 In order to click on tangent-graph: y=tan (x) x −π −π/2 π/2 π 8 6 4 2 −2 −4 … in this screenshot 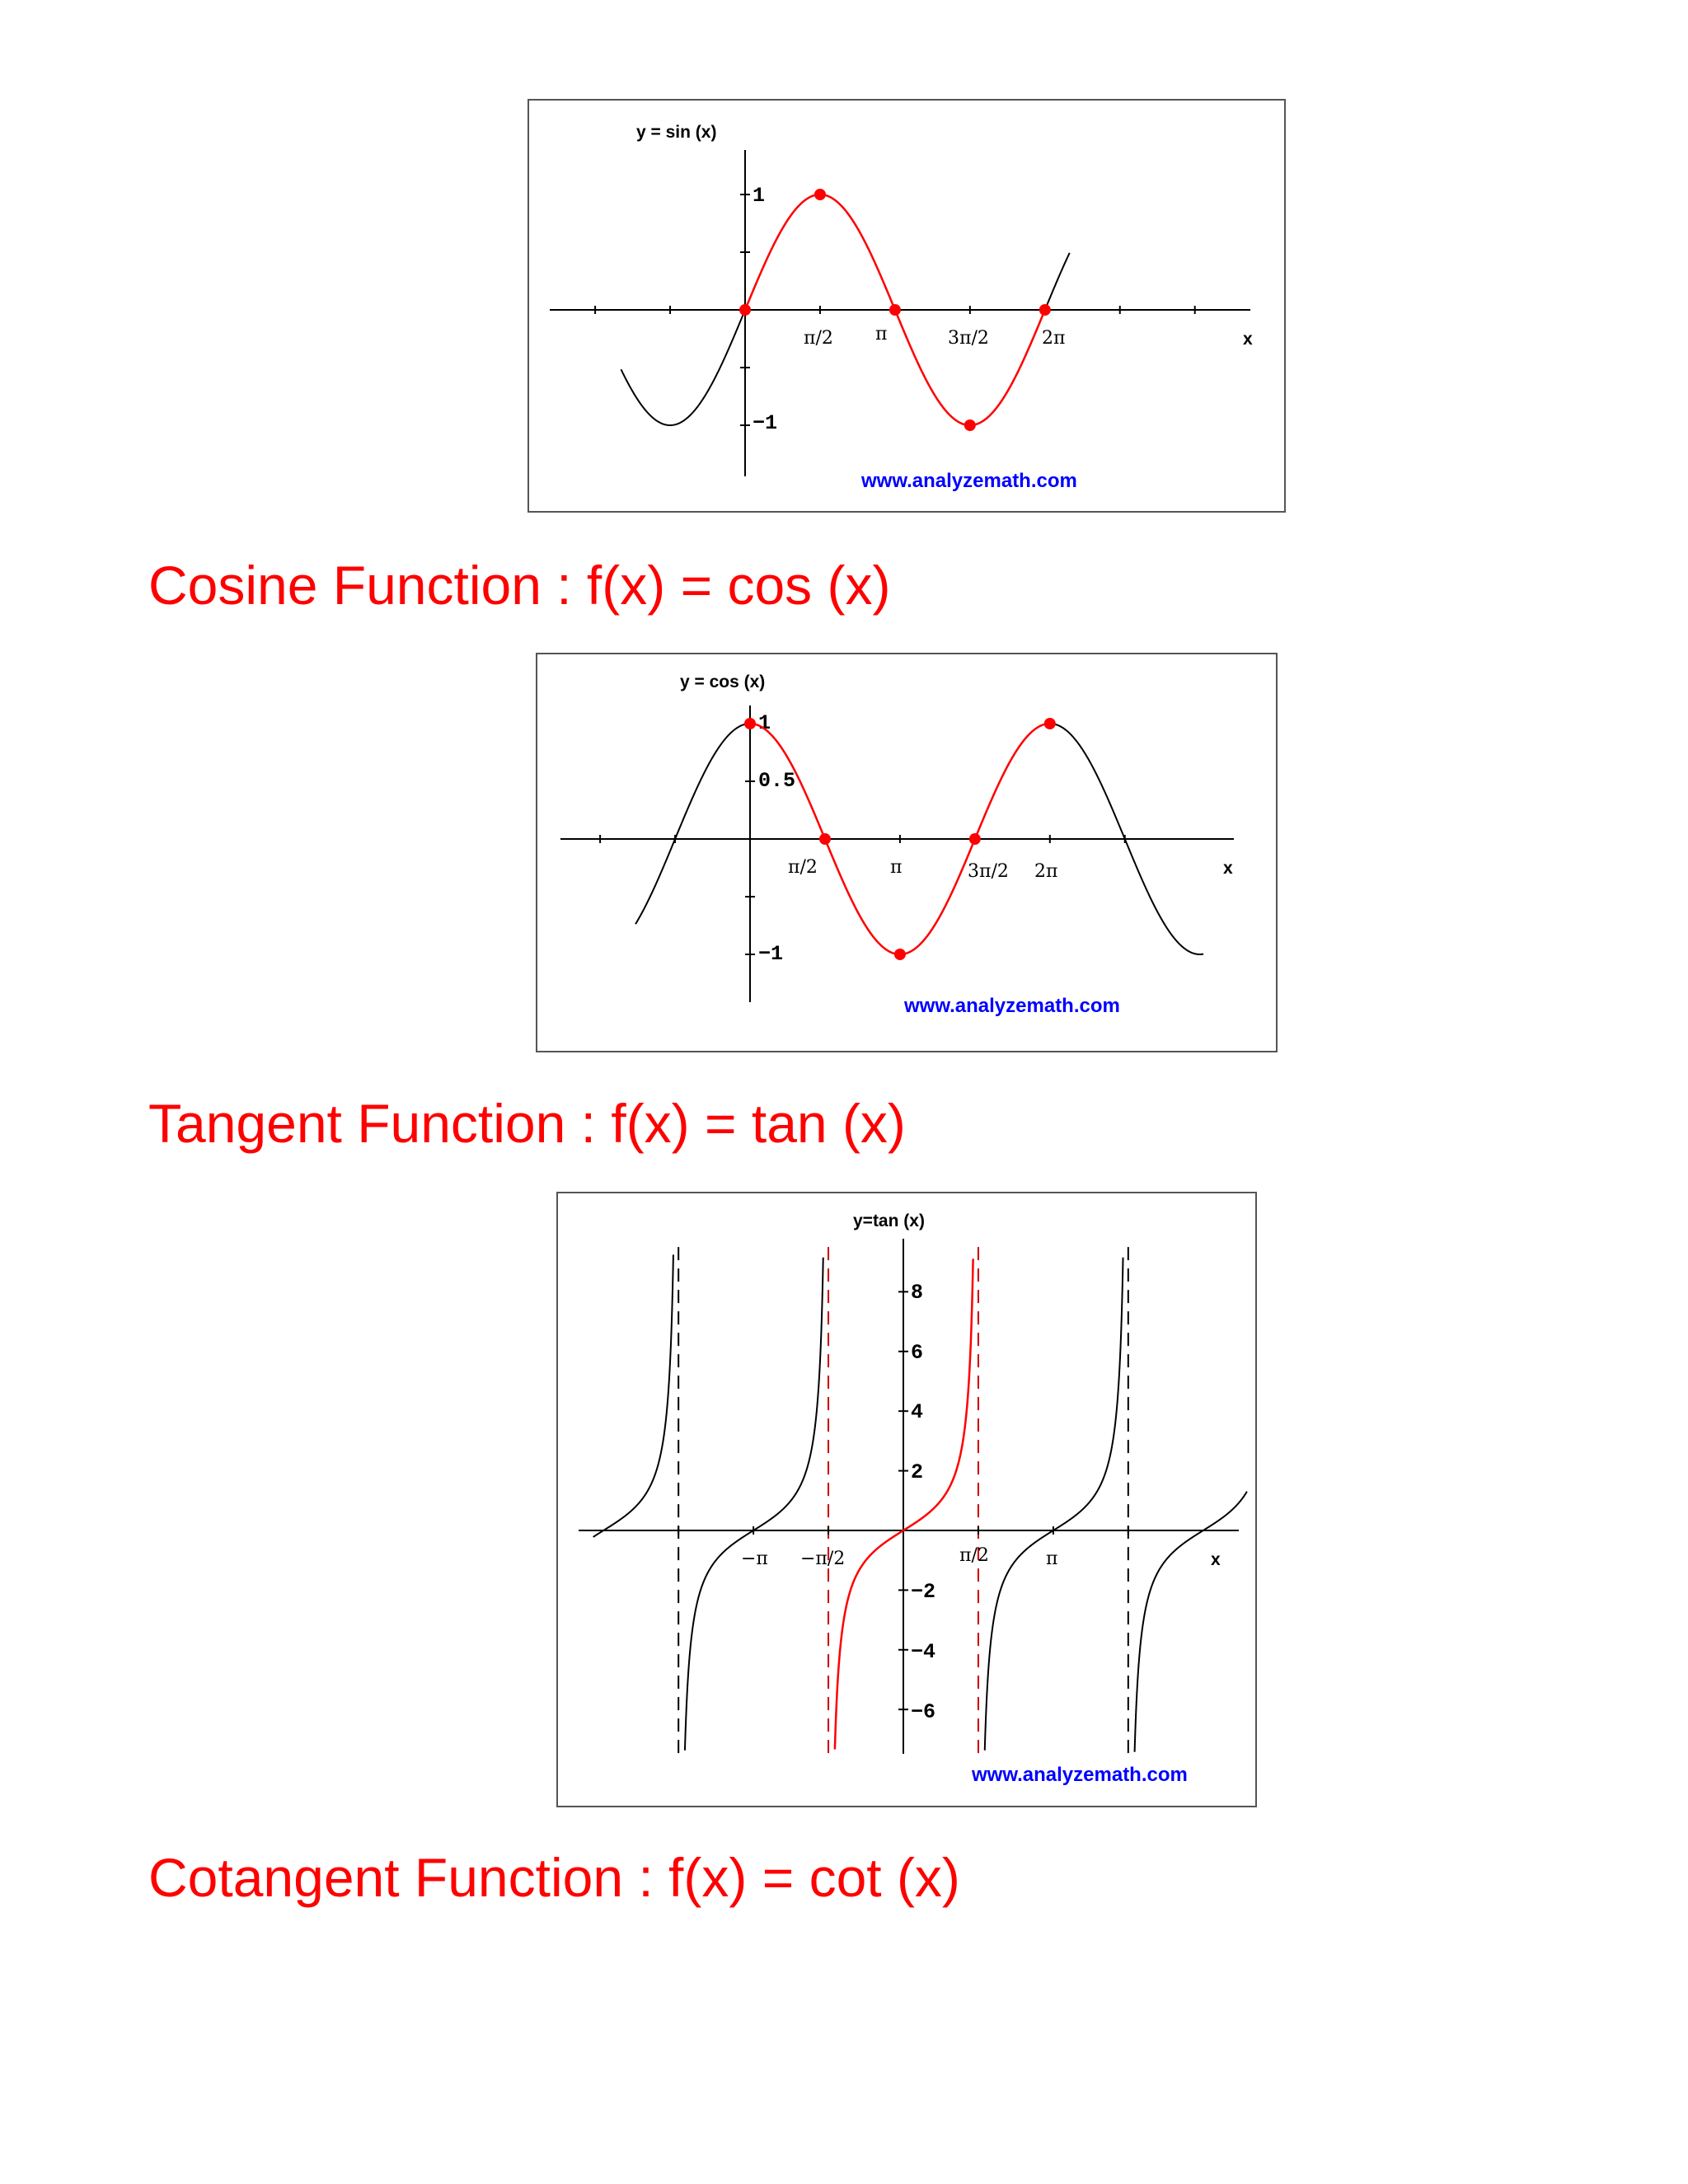, I will do `click(914, 1499)`.